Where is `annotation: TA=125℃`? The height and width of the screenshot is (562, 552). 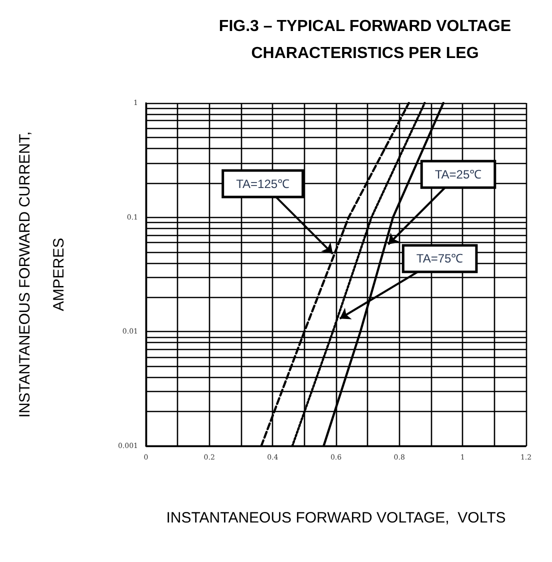
annotation: TA=125℃ is located at coordinates (263, 183).